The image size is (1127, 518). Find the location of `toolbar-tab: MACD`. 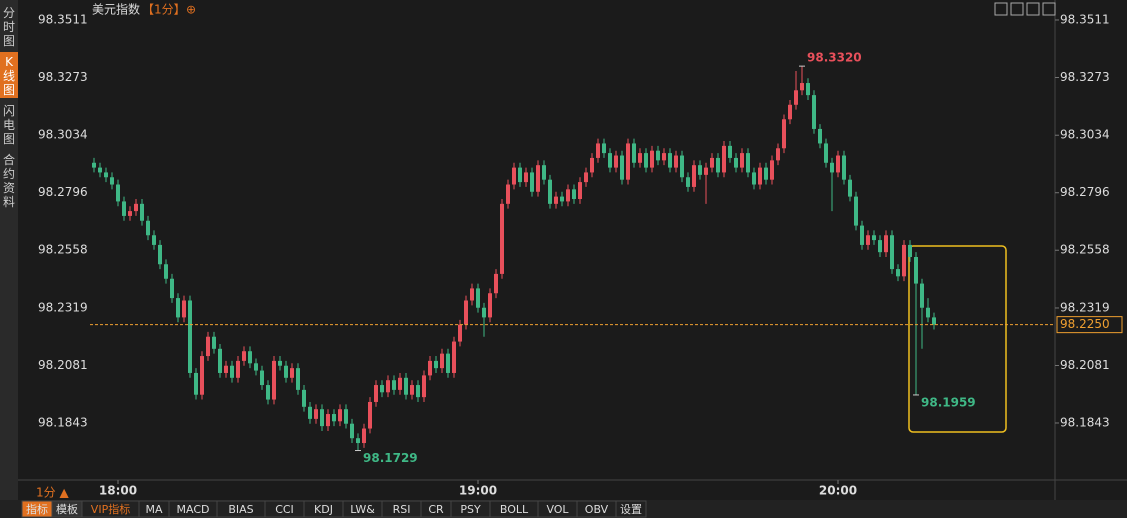

toolbar-tab: MACD is located at coordinates (193, 509).